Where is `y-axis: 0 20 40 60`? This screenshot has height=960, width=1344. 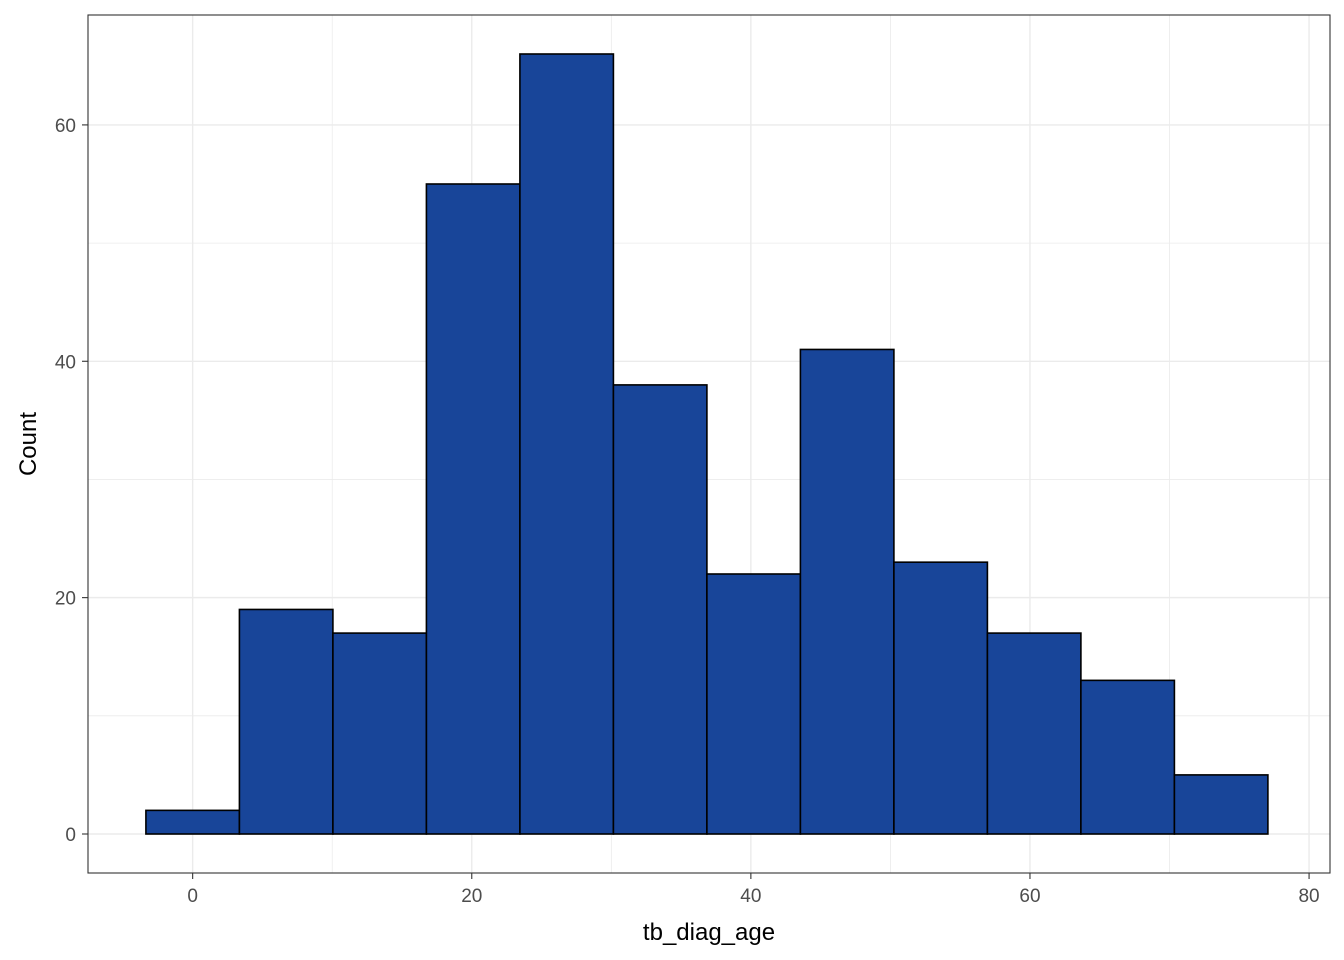
y-axis: 0 20 40 60 is located at coordinates (71, 481).